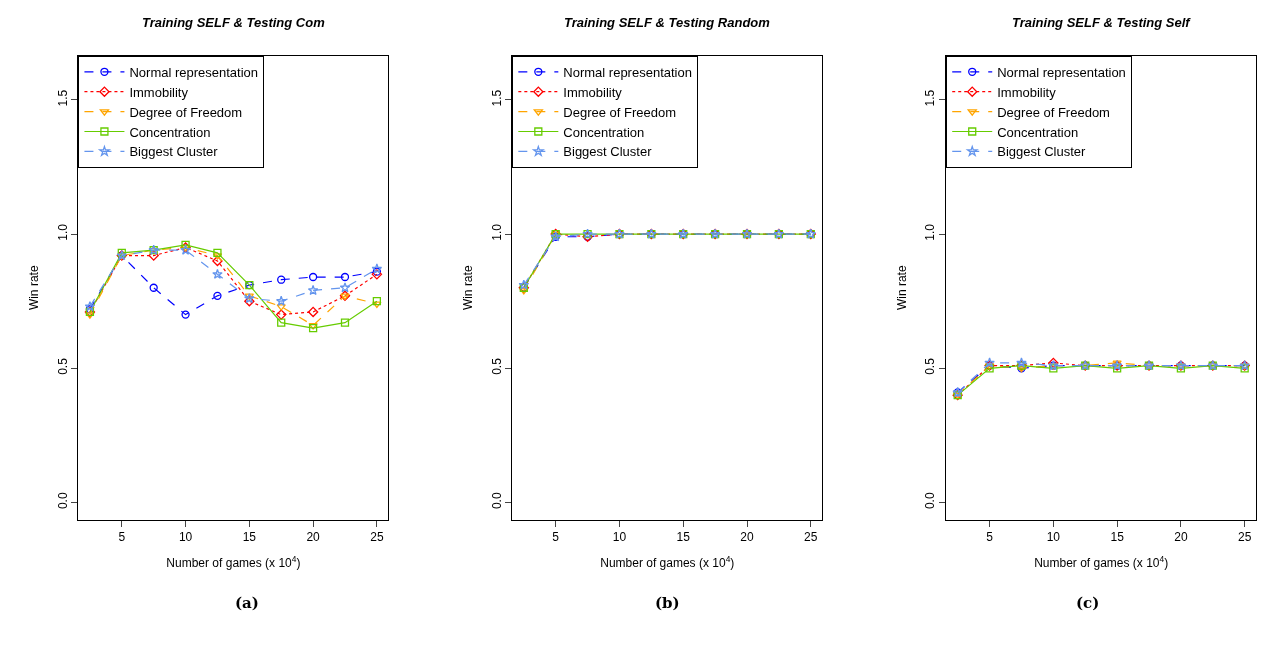  What do you see at coordinates (667, 22) in the screenshot?
I see `chart-title: Training SELF & Testing Random` at bounding box center [667, 22].